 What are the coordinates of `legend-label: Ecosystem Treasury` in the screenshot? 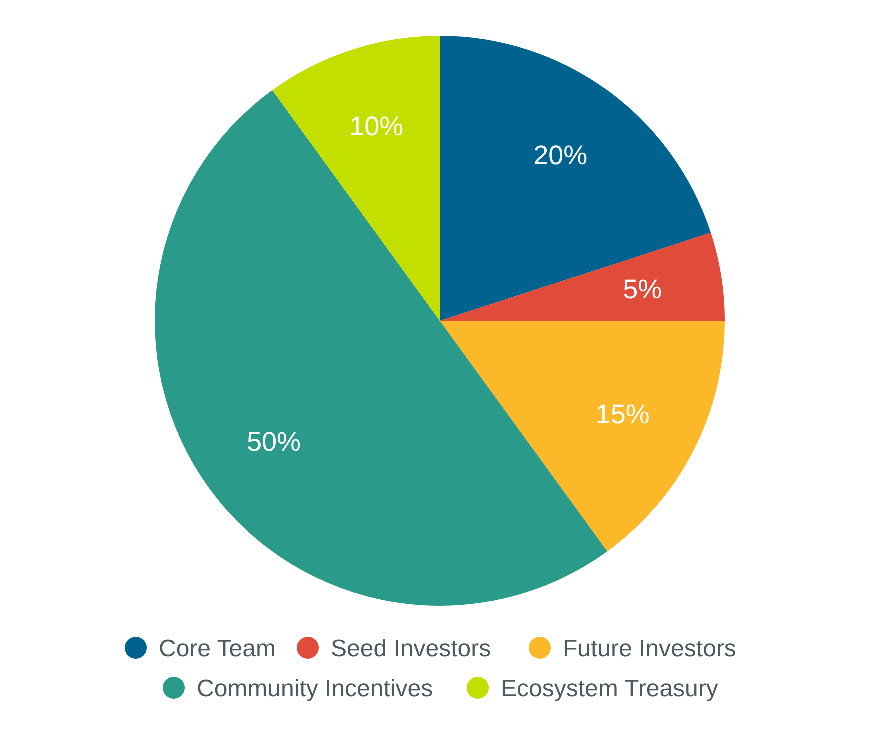 It's located at (609, 688).